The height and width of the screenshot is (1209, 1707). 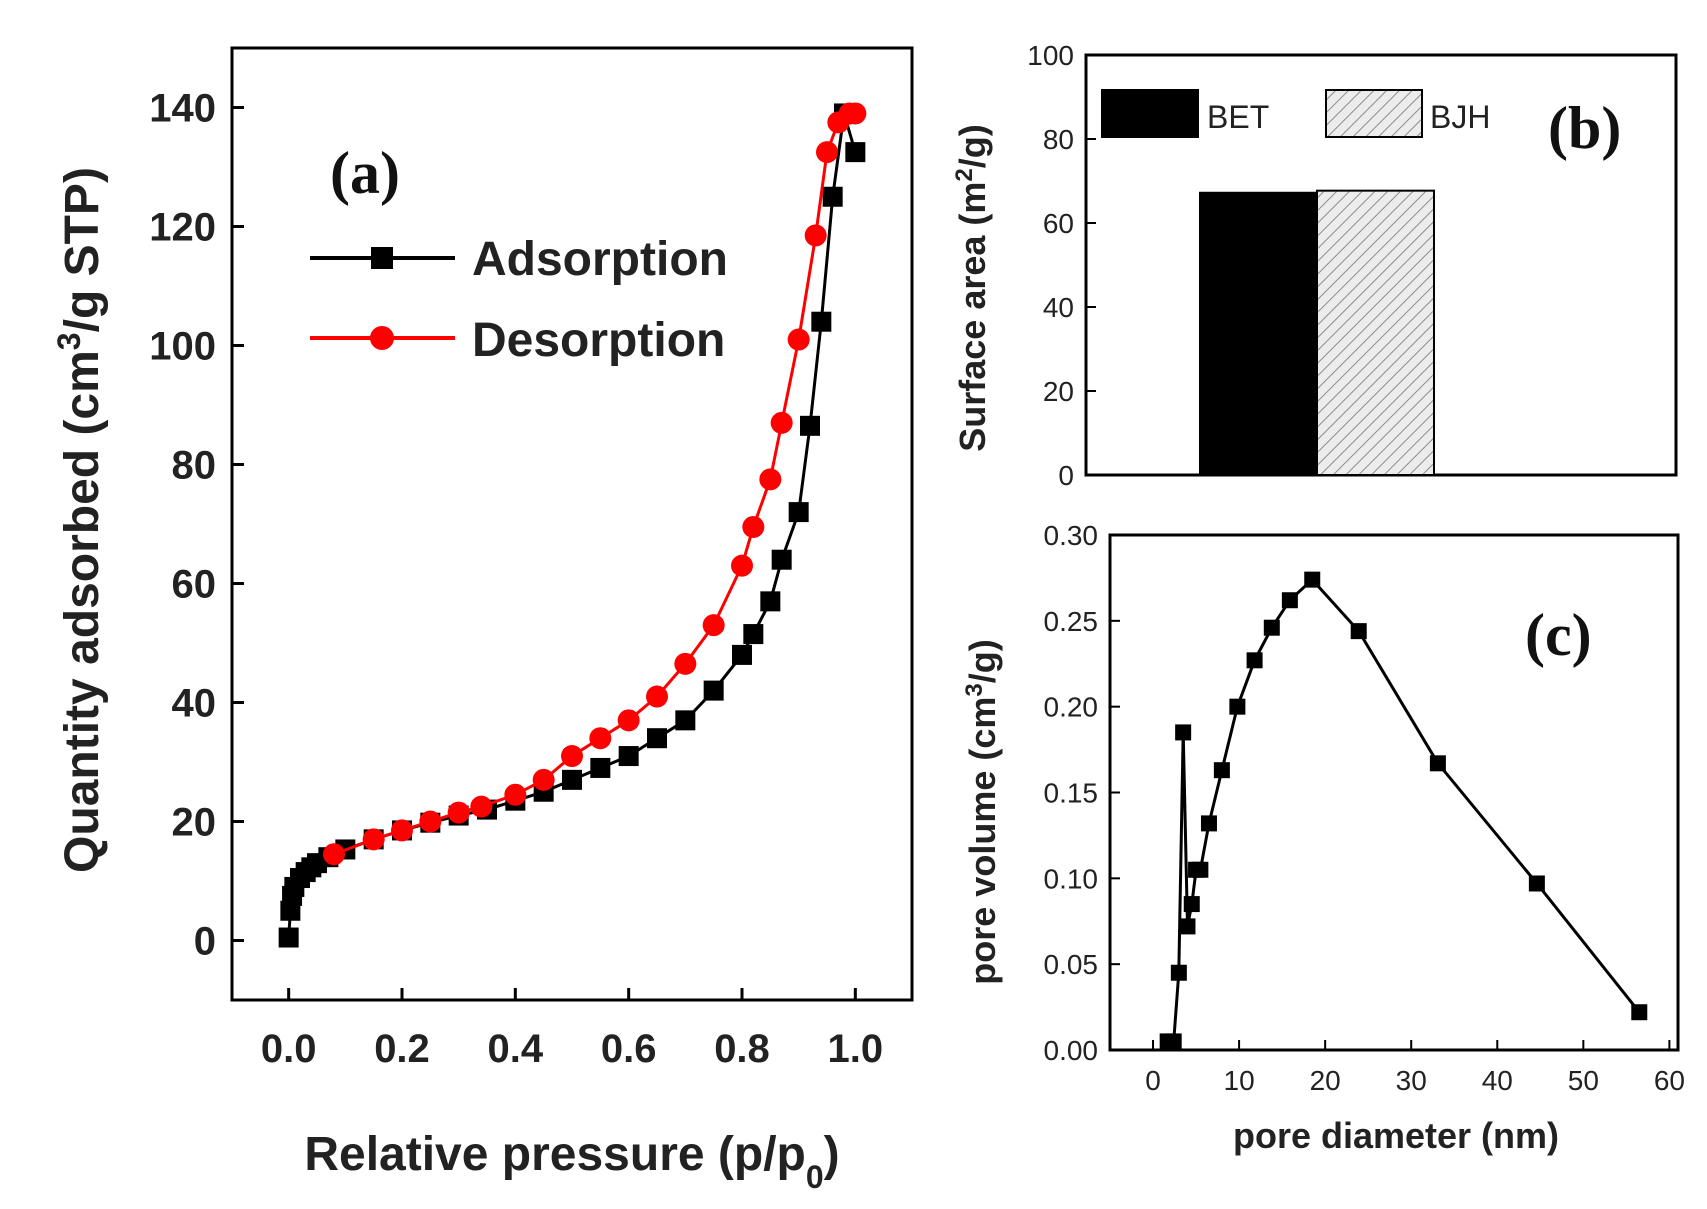 I want to click on panel-a-xlabel-end: ), so click(x=832, y=1154).